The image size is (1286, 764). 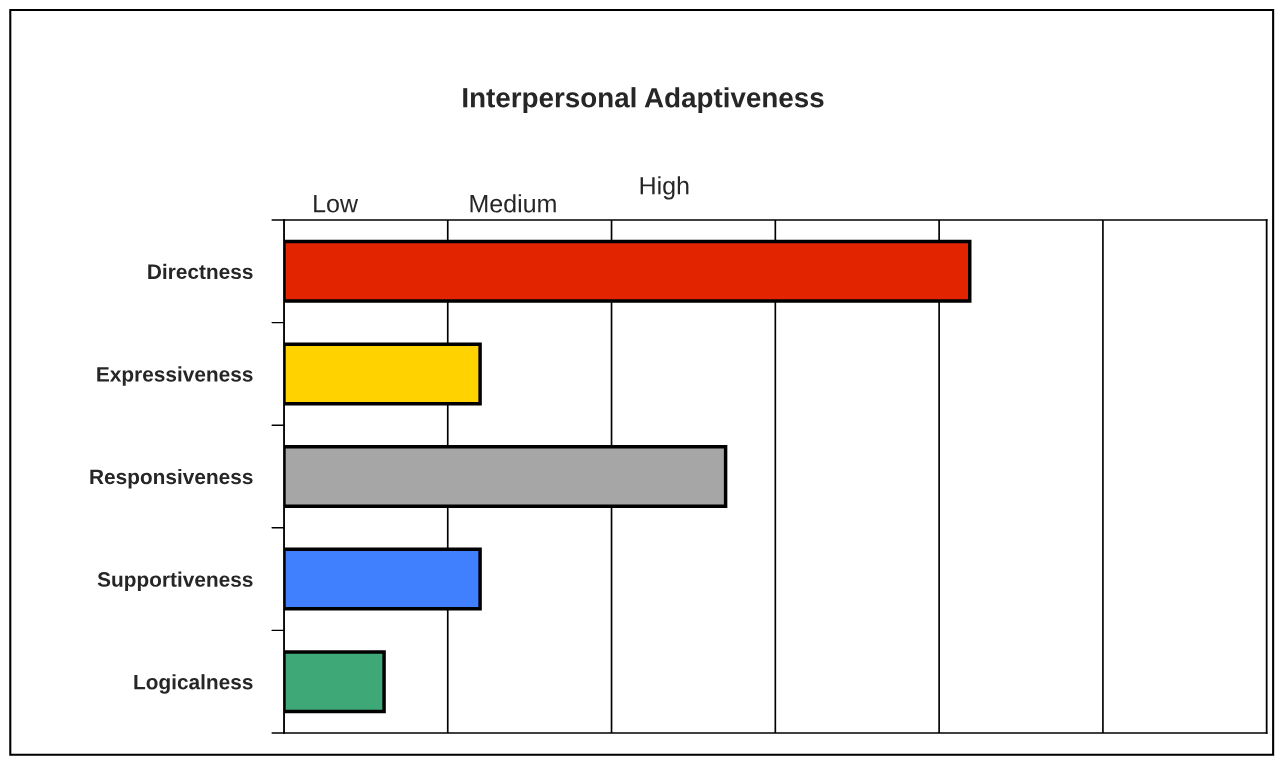 I want to click on y-tick-label: Expressiveness, so click(x=175, y=376).